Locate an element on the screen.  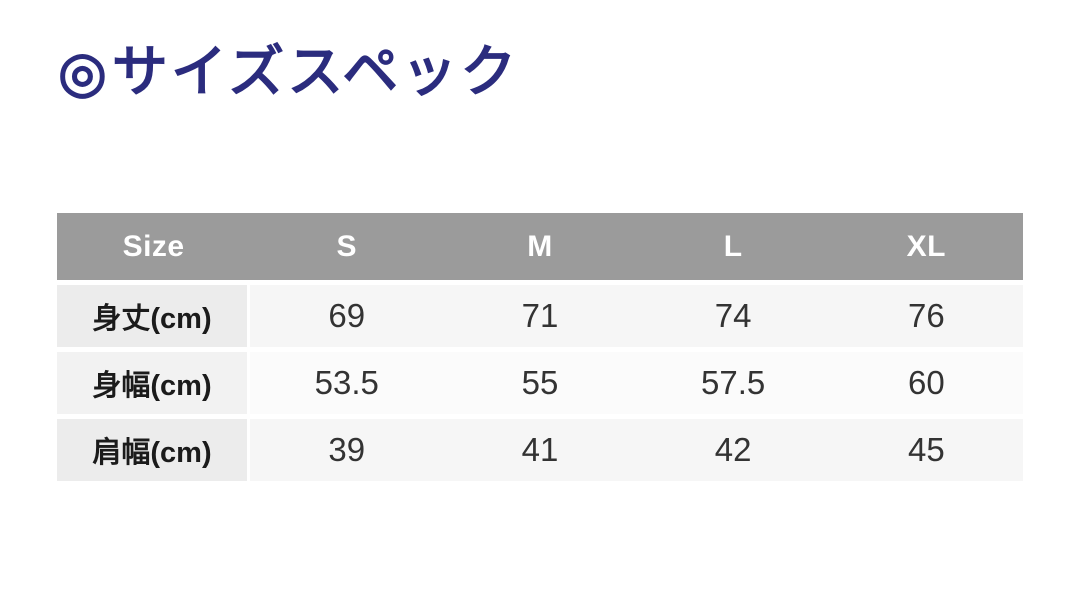
value-cell: 74 is located at coordinates (733, 315).